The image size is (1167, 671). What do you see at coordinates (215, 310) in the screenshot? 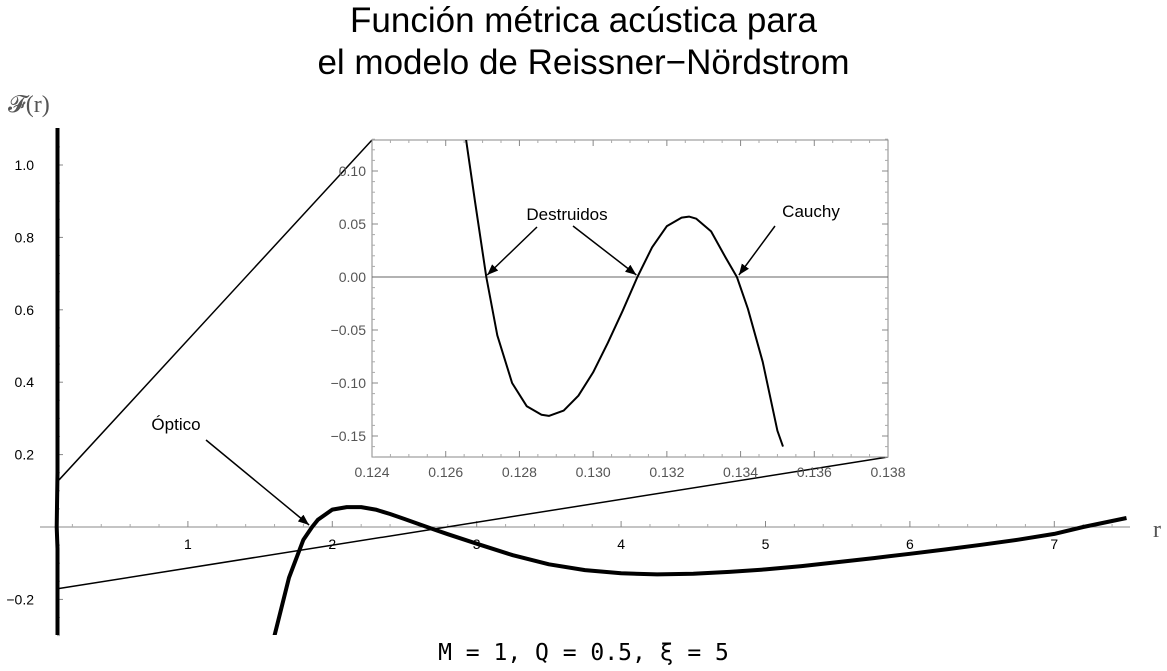
I see `zoom-connector-upper` at bounding box center [215, 310].